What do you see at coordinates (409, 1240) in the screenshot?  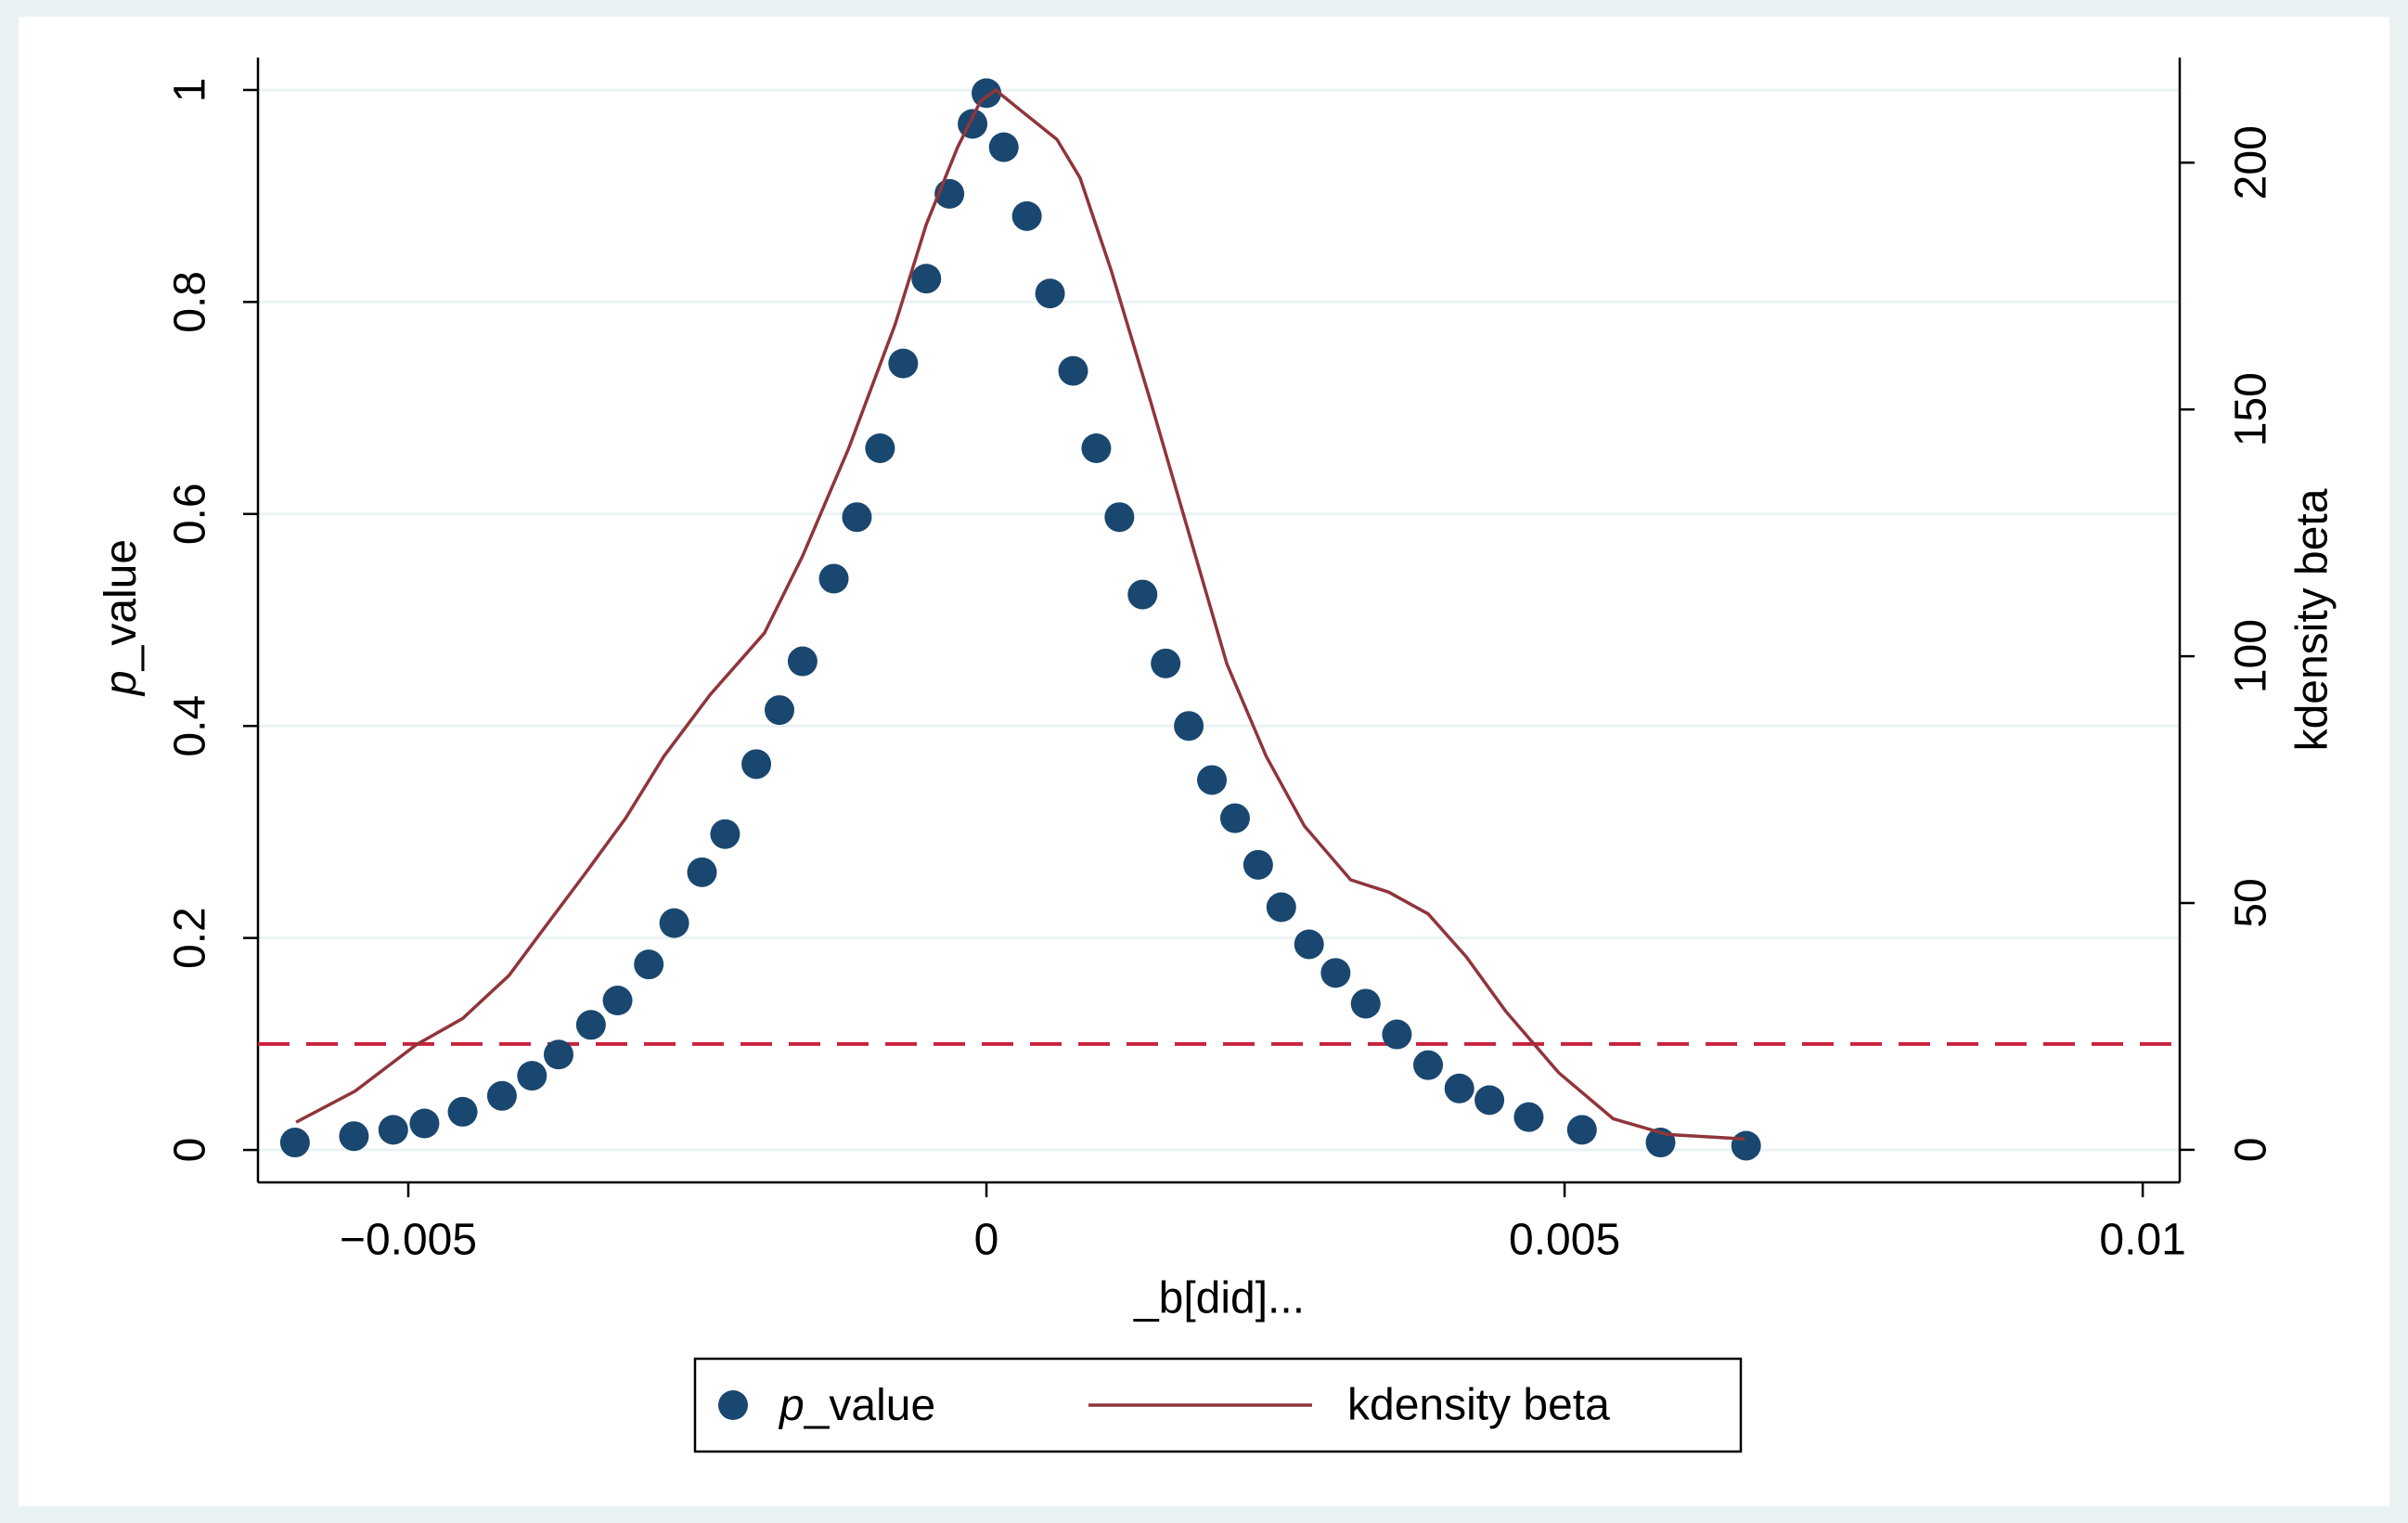 I see `x-tick-label: −0.005` at bounding box center [409, 1240].